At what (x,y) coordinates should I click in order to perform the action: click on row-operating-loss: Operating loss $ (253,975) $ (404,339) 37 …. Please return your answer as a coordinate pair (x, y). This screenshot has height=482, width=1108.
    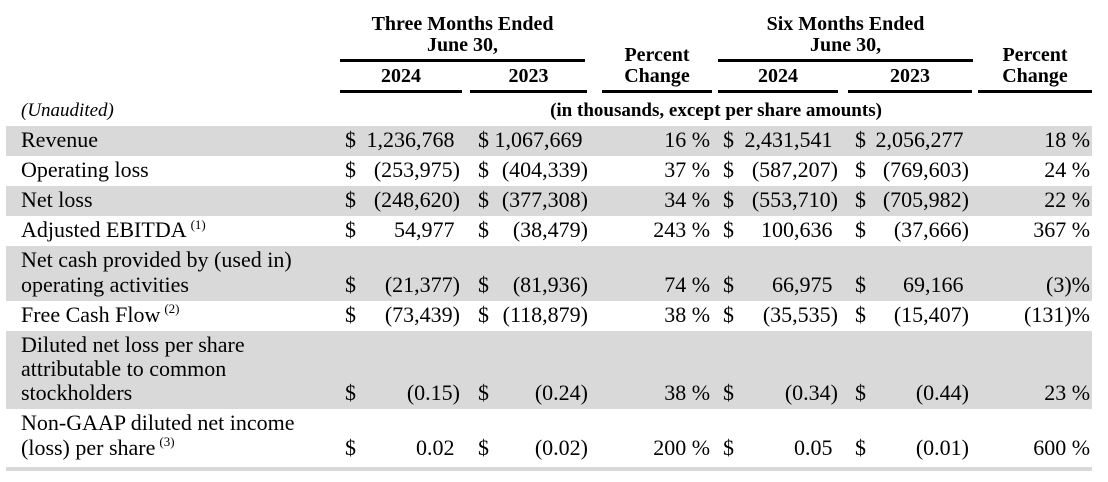
    Looking at the image, I should click on (549, 171).